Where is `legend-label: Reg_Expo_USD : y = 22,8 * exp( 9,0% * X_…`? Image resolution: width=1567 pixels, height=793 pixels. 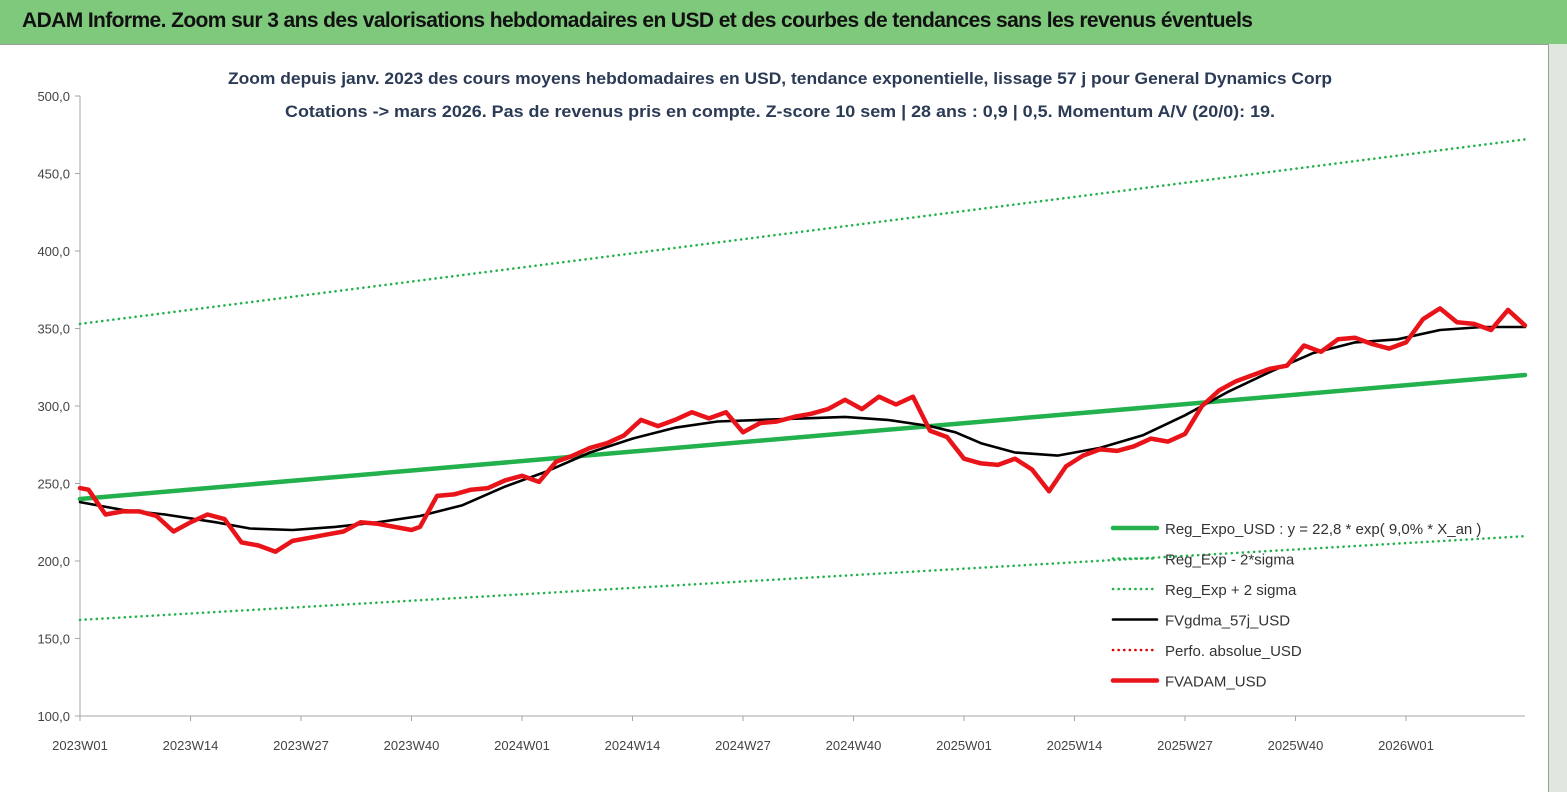
legend-label: Reg_Expo_USD : y = 22,8 * exp( 9,0% * X_… is located at coordinates (1323, 529).